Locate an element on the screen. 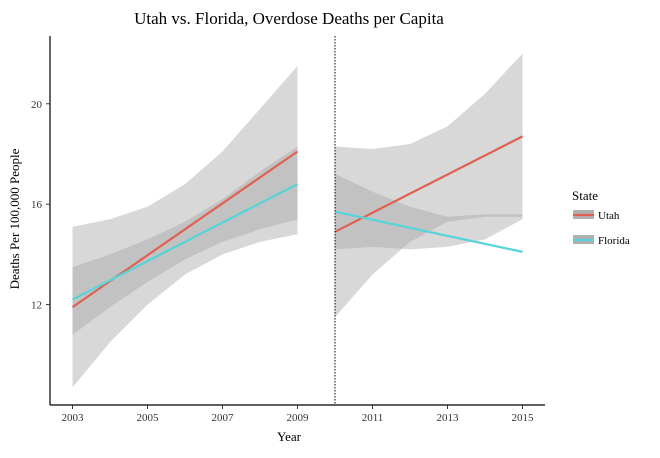 The width and height of the screenshot is (660, 458). y-tick-label: 16 is located at coordinates (37, 205).